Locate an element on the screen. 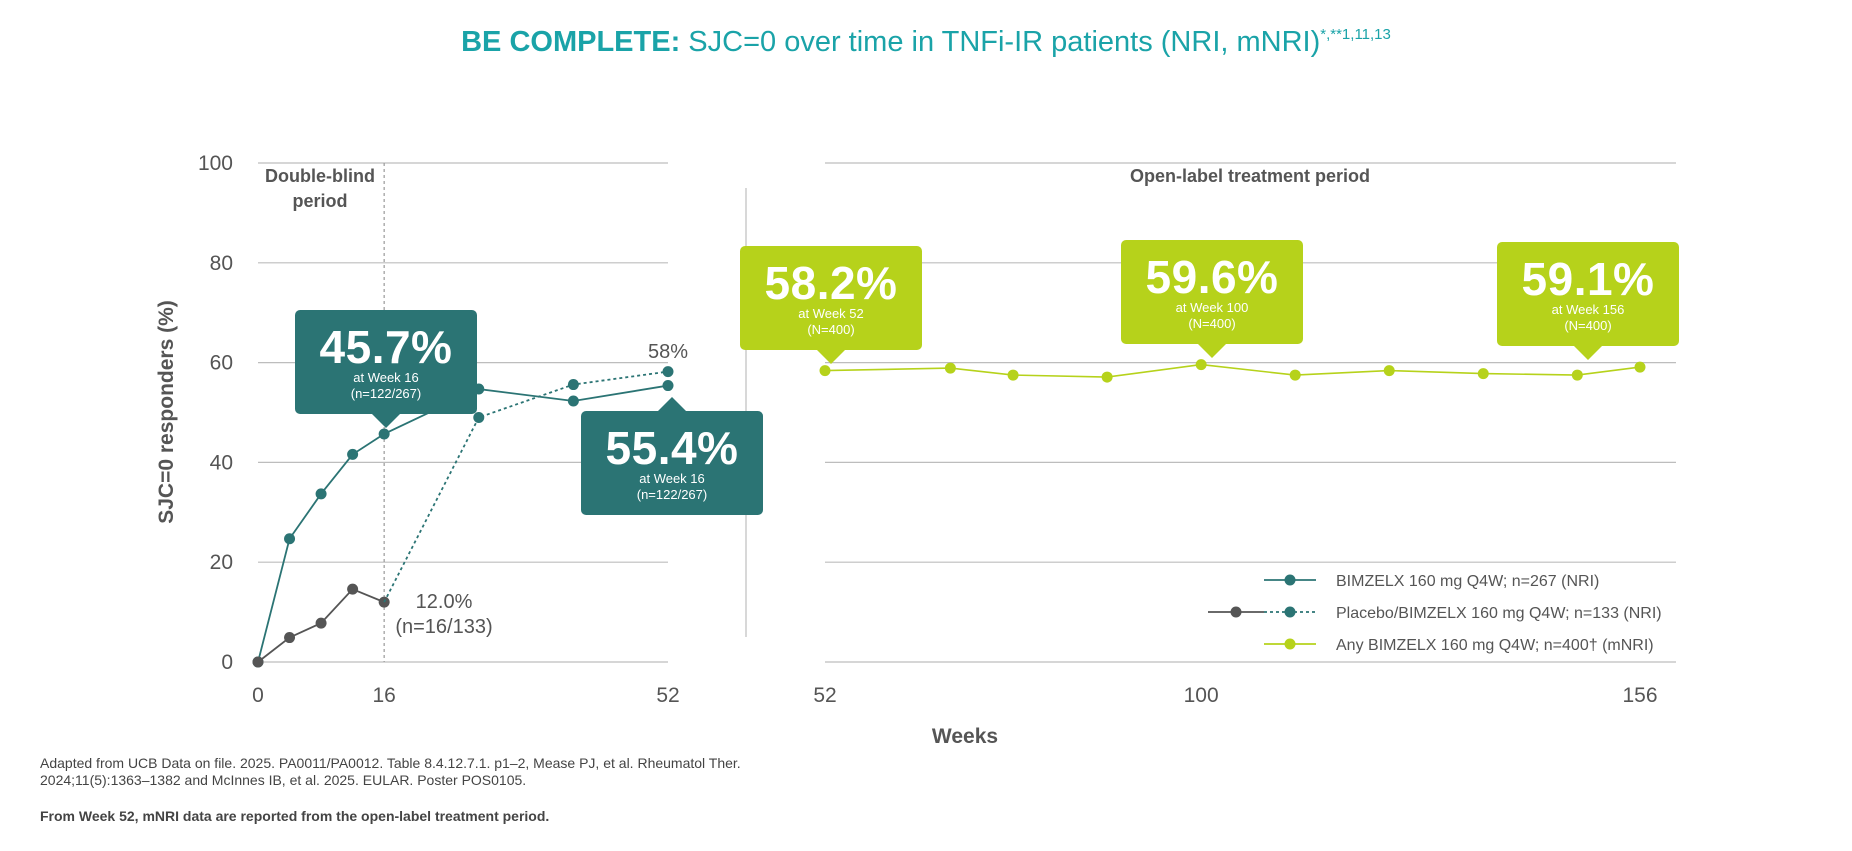 Image resolution: width=1852 pixels, height=851 pixels. callout-any-week52: 58.2% at Week 52 (N=400) is located at coordinates (831, 305).